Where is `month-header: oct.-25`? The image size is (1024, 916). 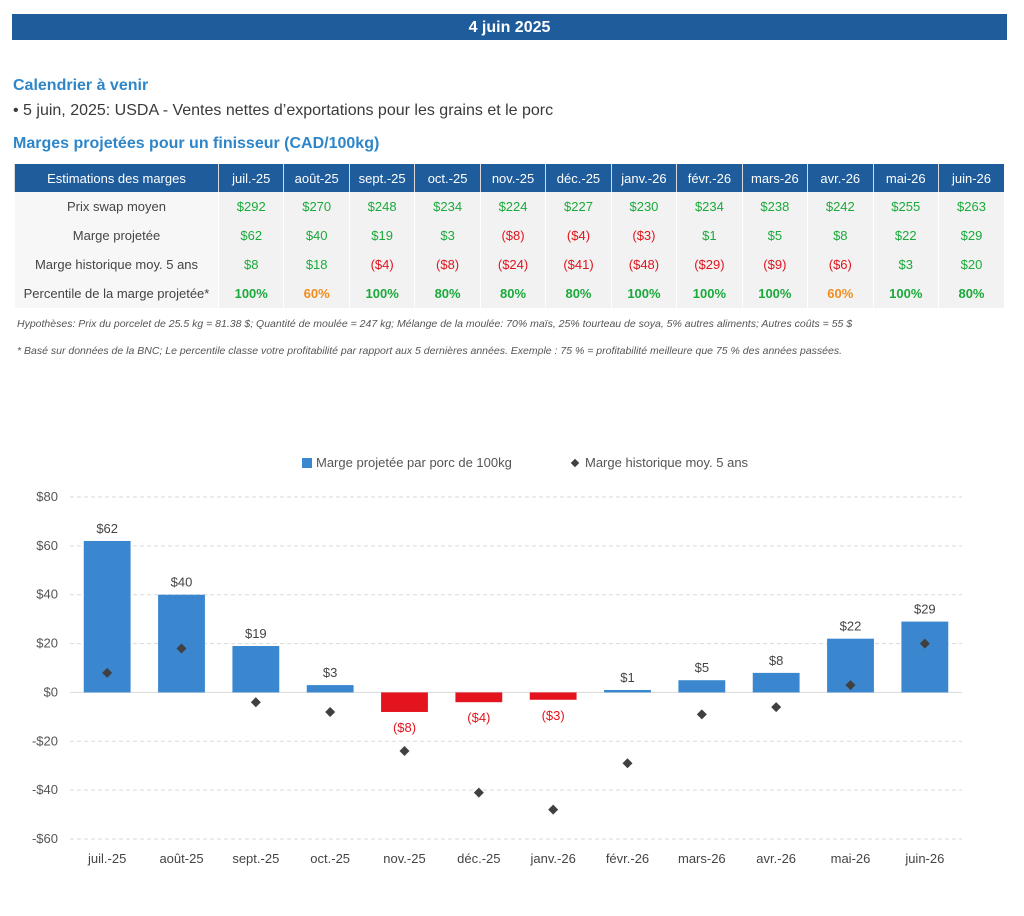
month-header: oct.-25 is located at coordinates (447, 178).